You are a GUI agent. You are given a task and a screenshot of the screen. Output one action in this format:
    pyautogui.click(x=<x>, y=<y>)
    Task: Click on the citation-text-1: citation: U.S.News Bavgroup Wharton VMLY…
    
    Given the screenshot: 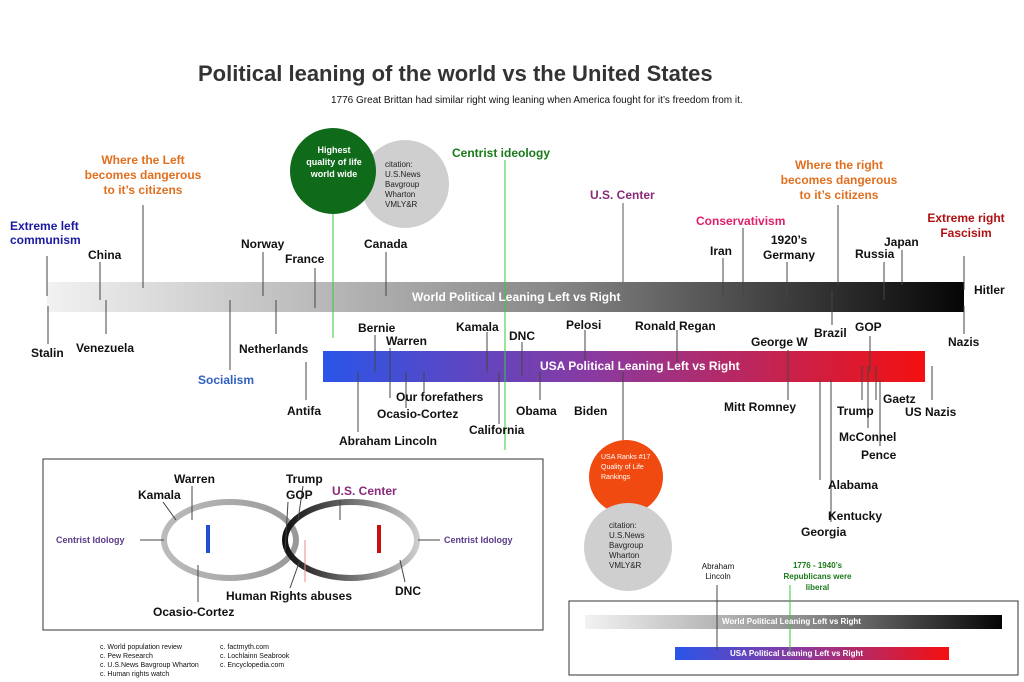 What is the action you would take?
    pyautogui.click(x=403, y=184)
    